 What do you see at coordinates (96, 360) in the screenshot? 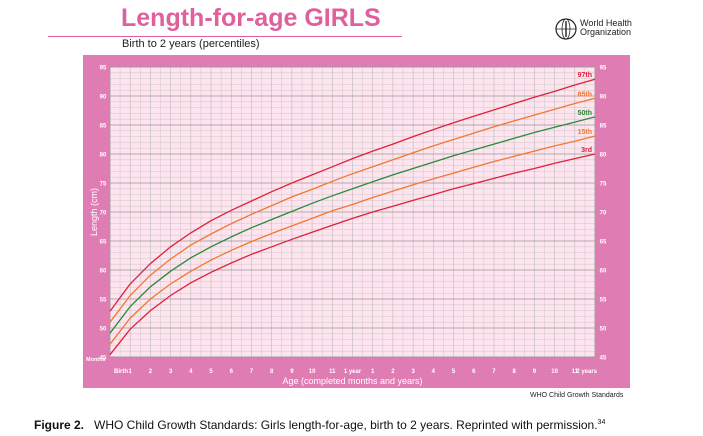
I see `x-axis-corner-label: Months` at bounding box center [96, 360].